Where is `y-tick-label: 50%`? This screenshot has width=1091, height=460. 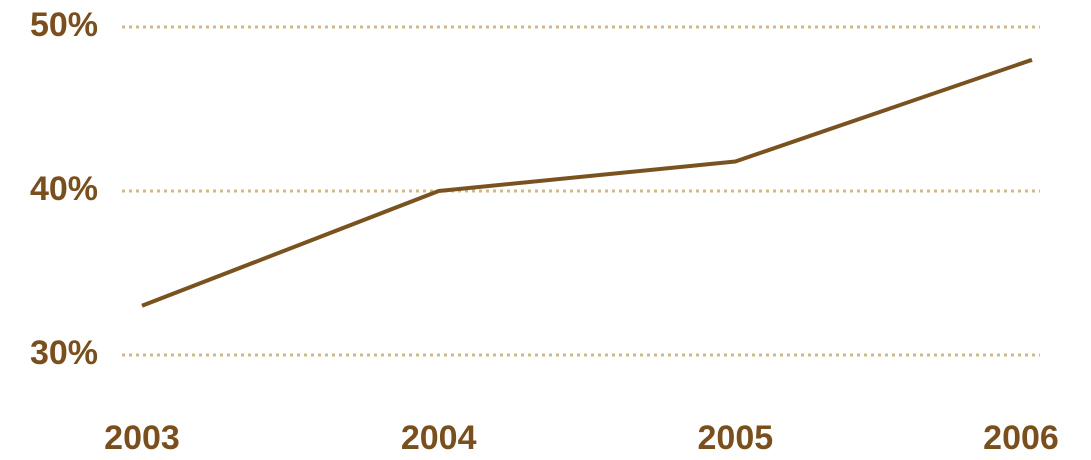 y-tick-label: 50% is located at coordinates (64, 25).